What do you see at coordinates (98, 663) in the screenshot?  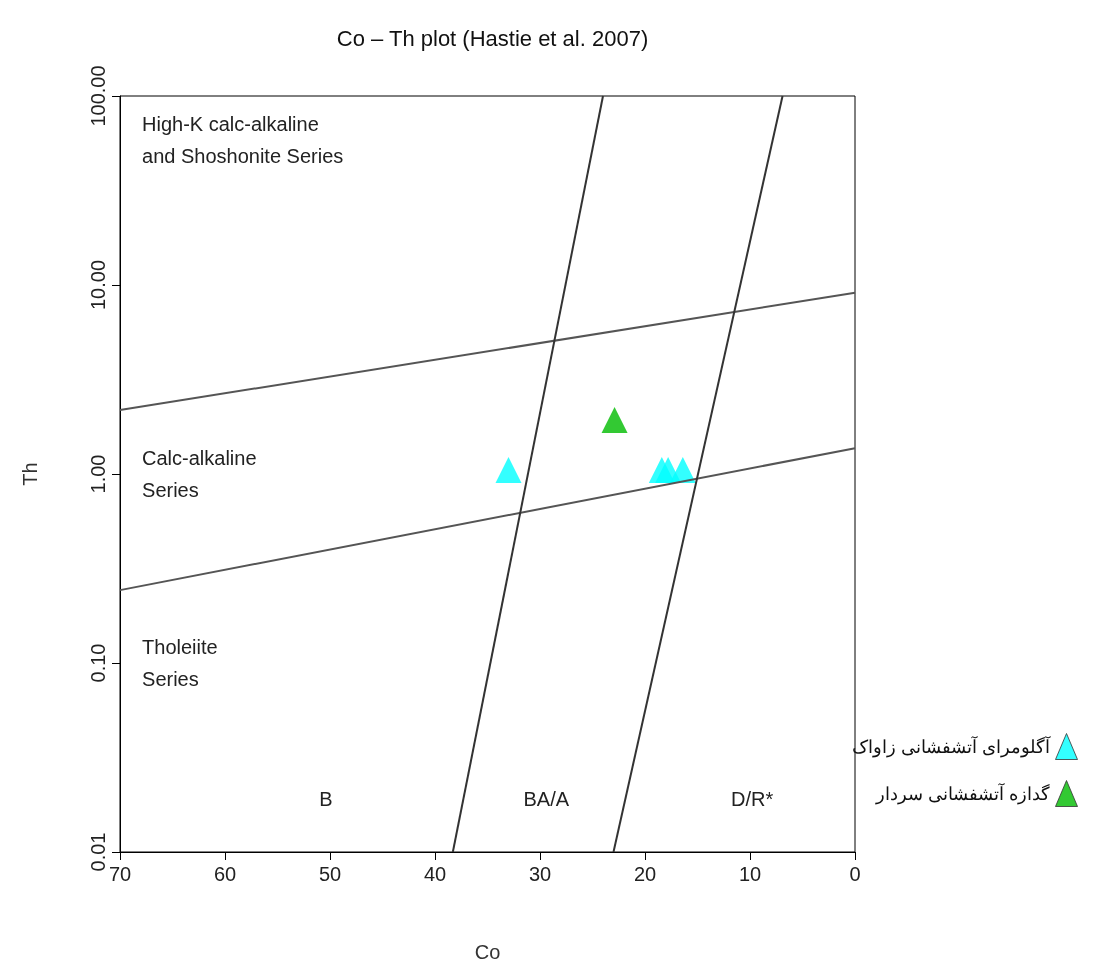 I see `y-tick-label: 0.10` at bounding box center [98, 663].